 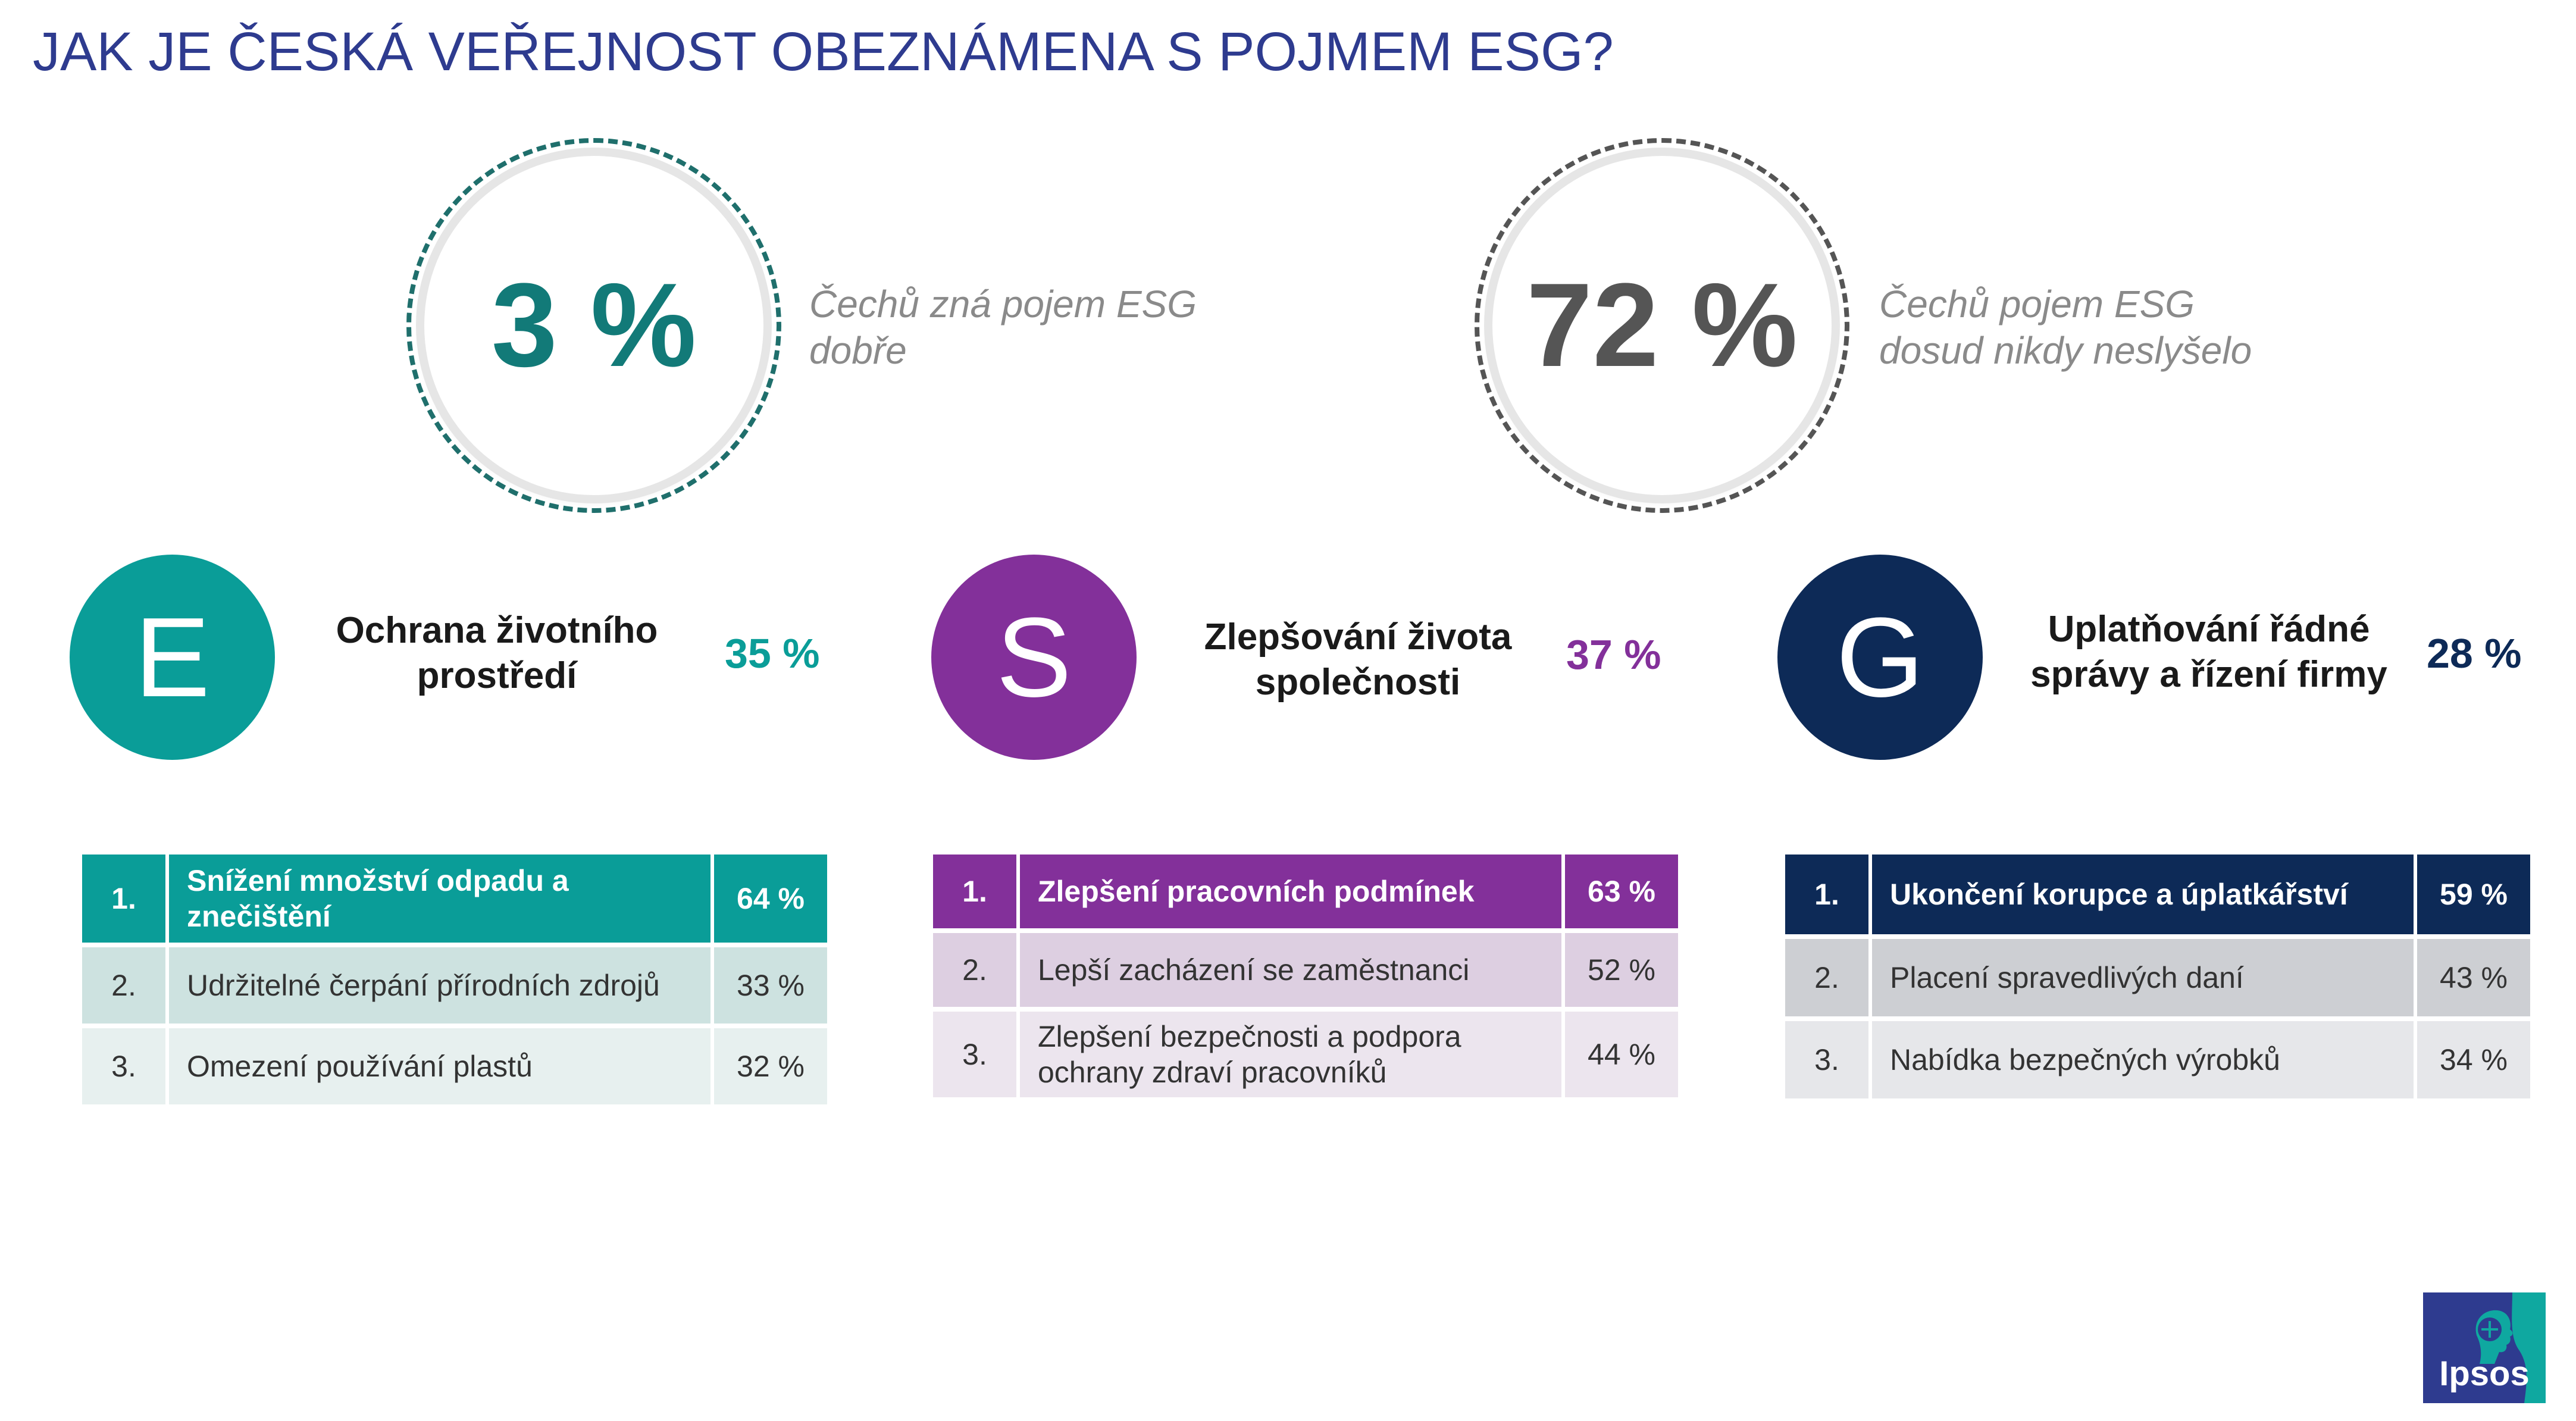 What do you see at coordinates (1621, 970) in the screenshot?
I see `pct-cell: 52 %` at bounding box center [1621, 970].